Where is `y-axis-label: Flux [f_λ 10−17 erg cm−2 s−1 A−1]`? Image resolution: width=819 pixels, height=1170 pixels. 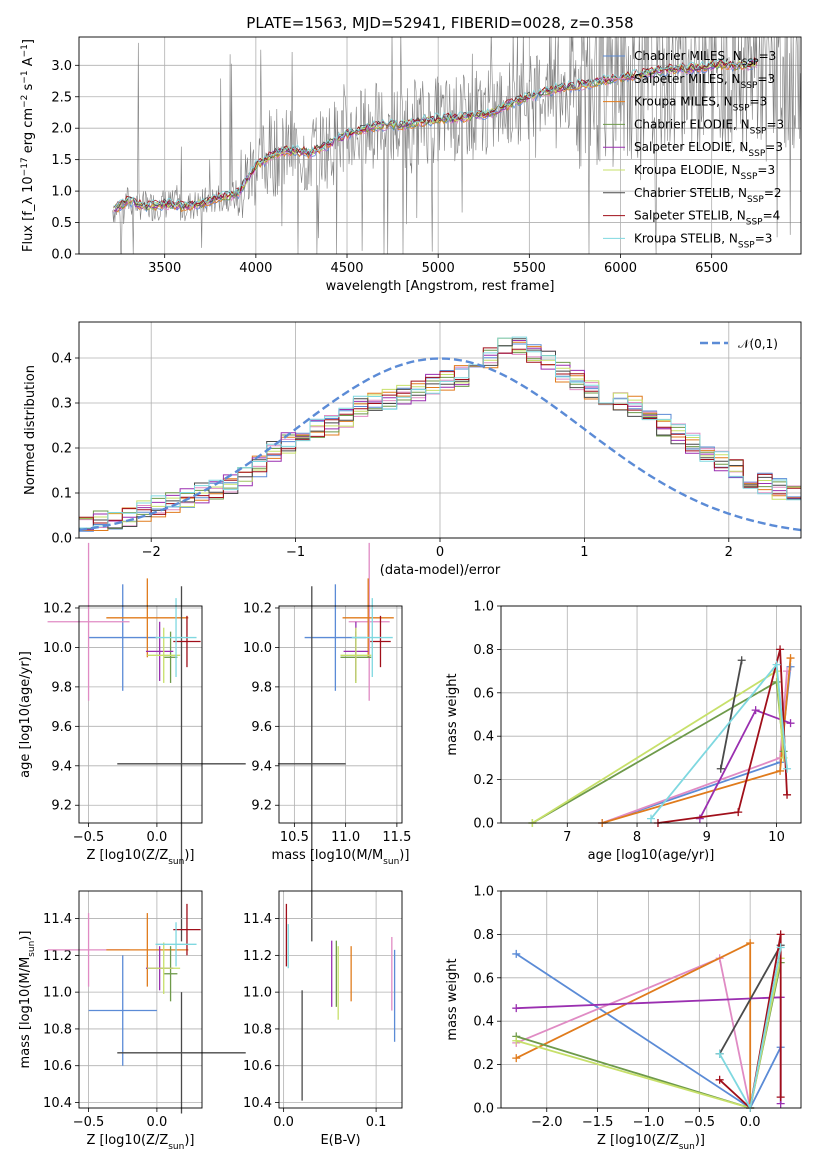
y-axis-label: Flux [f_λ 10−17 erg cm−2 s−1 A−1] is located at coordinates (28, 145).